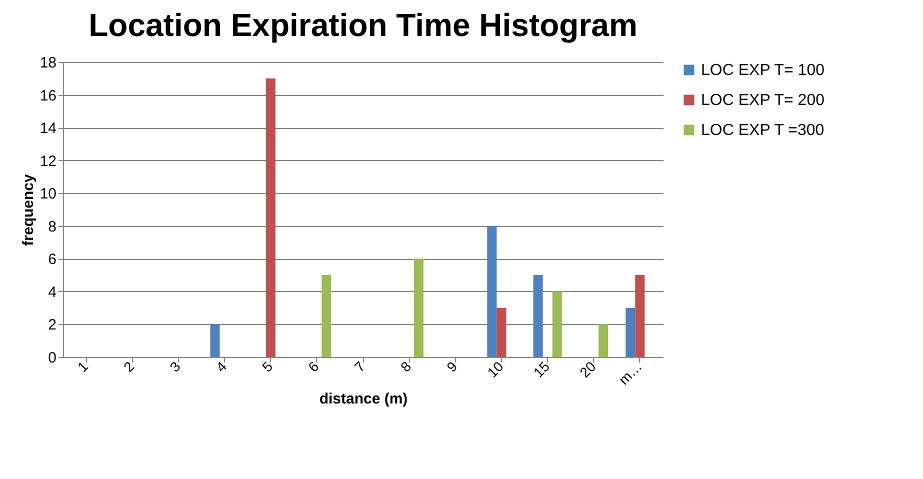 This screenshot has height=479, width=923. Describe the element at coordinates (587, 369) in the screenshot. I see `x-tick-label: 20` at that location.